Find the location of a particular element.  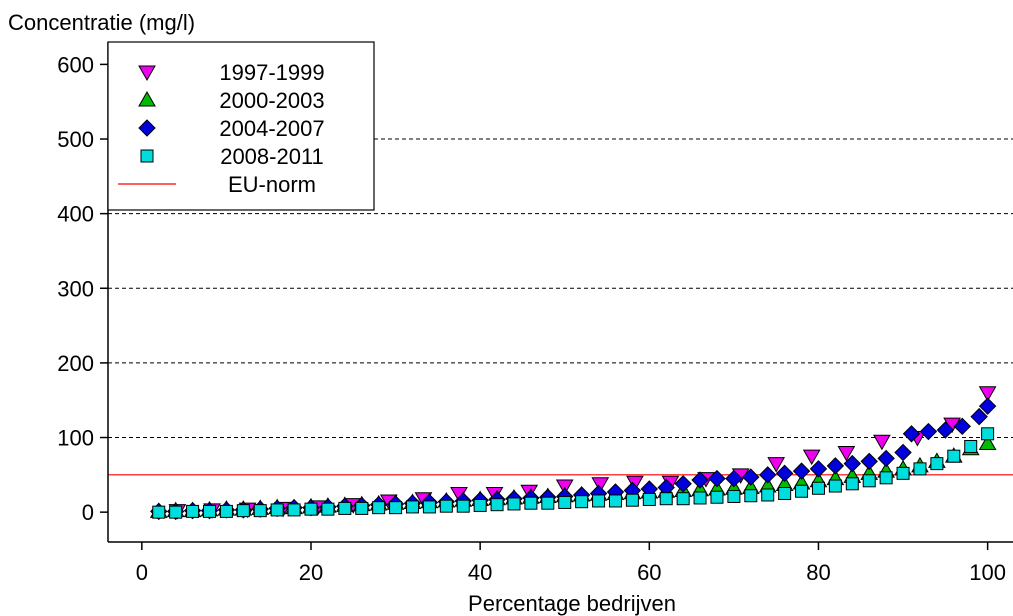

y-tick-label: 0 is located at coordinates (88, 512).